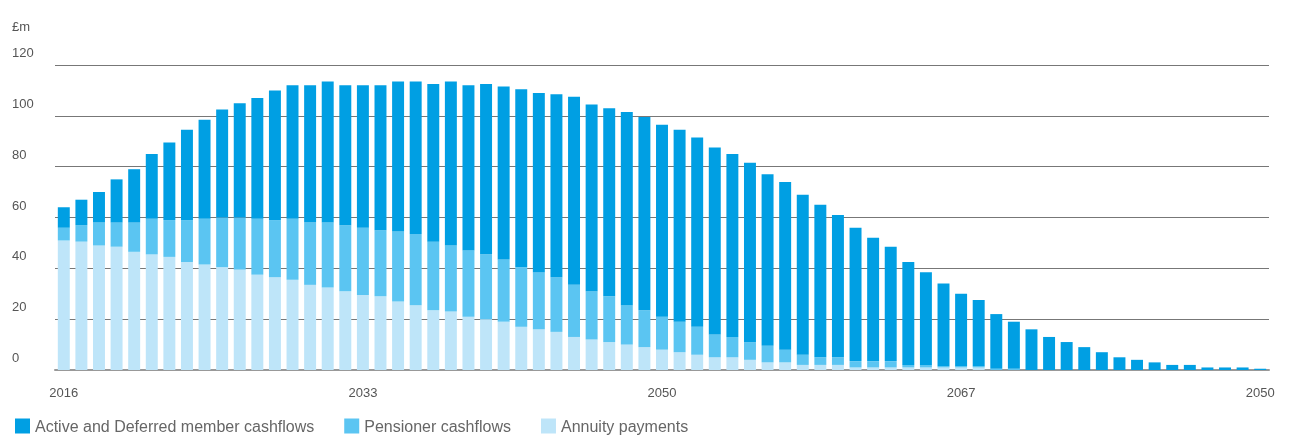 This screenshot has width=1289, height=439. Describe the element at coordinates (19, 256) in the screenshot. I see `y-tick-label: 40` at that location.